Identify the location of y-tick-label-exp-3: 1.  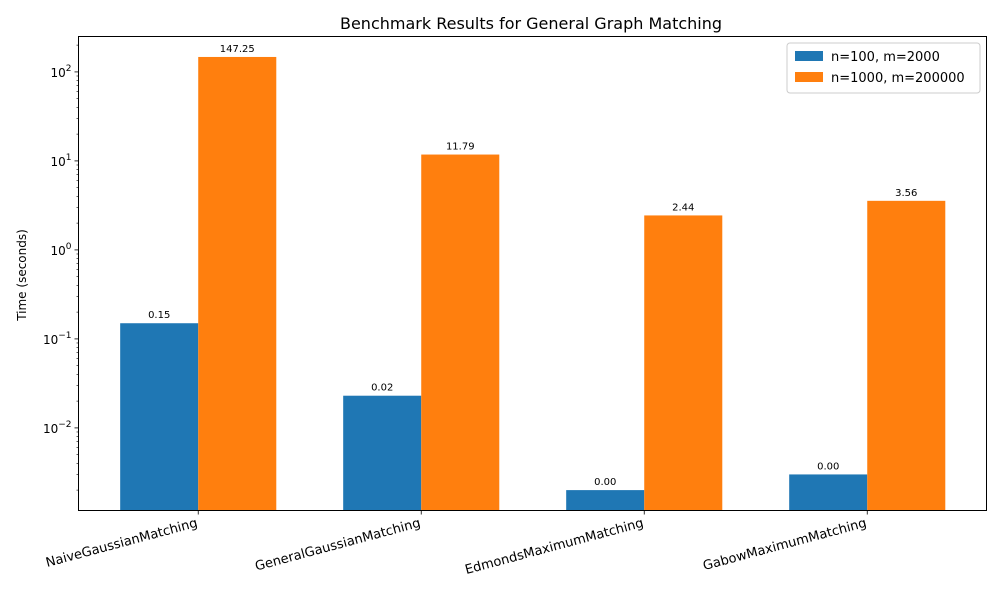
(69, 158).